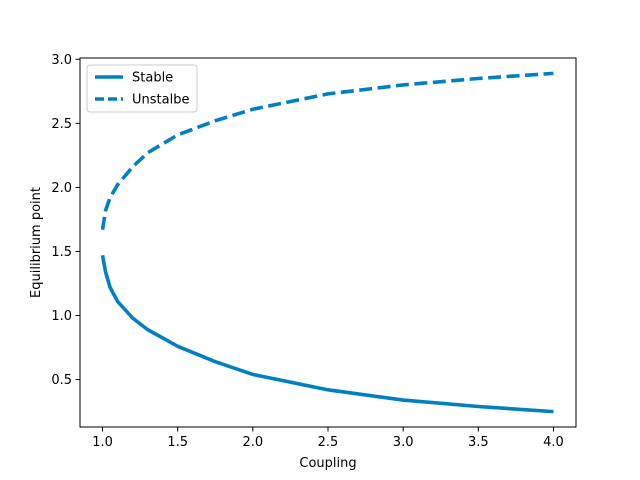 The image size is (640, 480). Describe the element at coordinates (160, 100) in the screenshot. I see `legend-label-unstable: Unstalbe` at that location.